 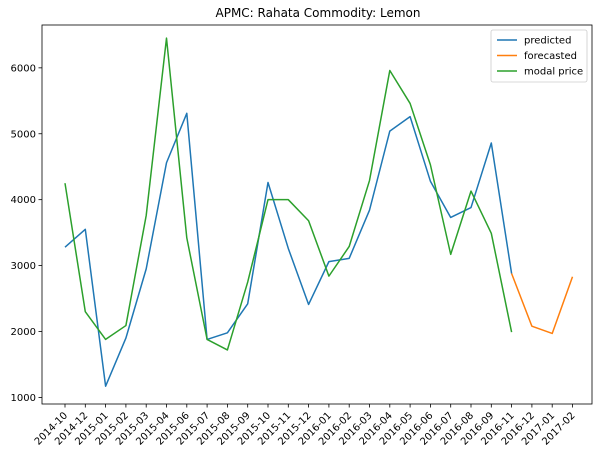 What do you see at coordinates (23, 266) in the screenshot?
I see `y-tick-label: 3000` at bounding box center [23, 266].